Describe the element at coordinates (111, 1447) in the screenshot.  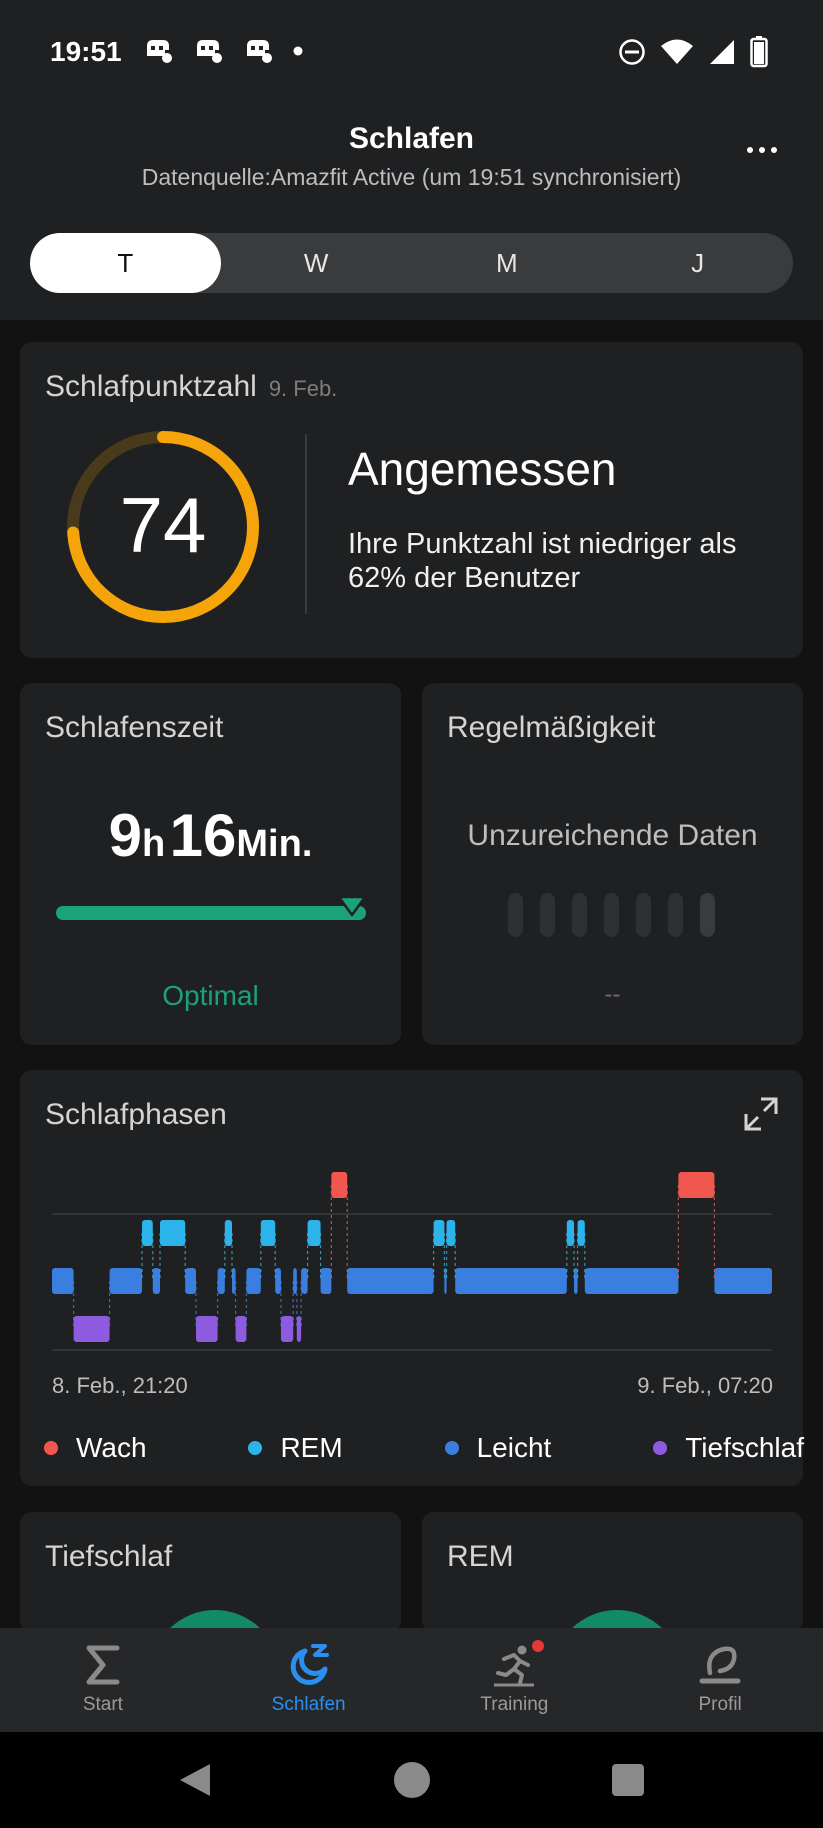
I see `legend-label: Wach` at that location.